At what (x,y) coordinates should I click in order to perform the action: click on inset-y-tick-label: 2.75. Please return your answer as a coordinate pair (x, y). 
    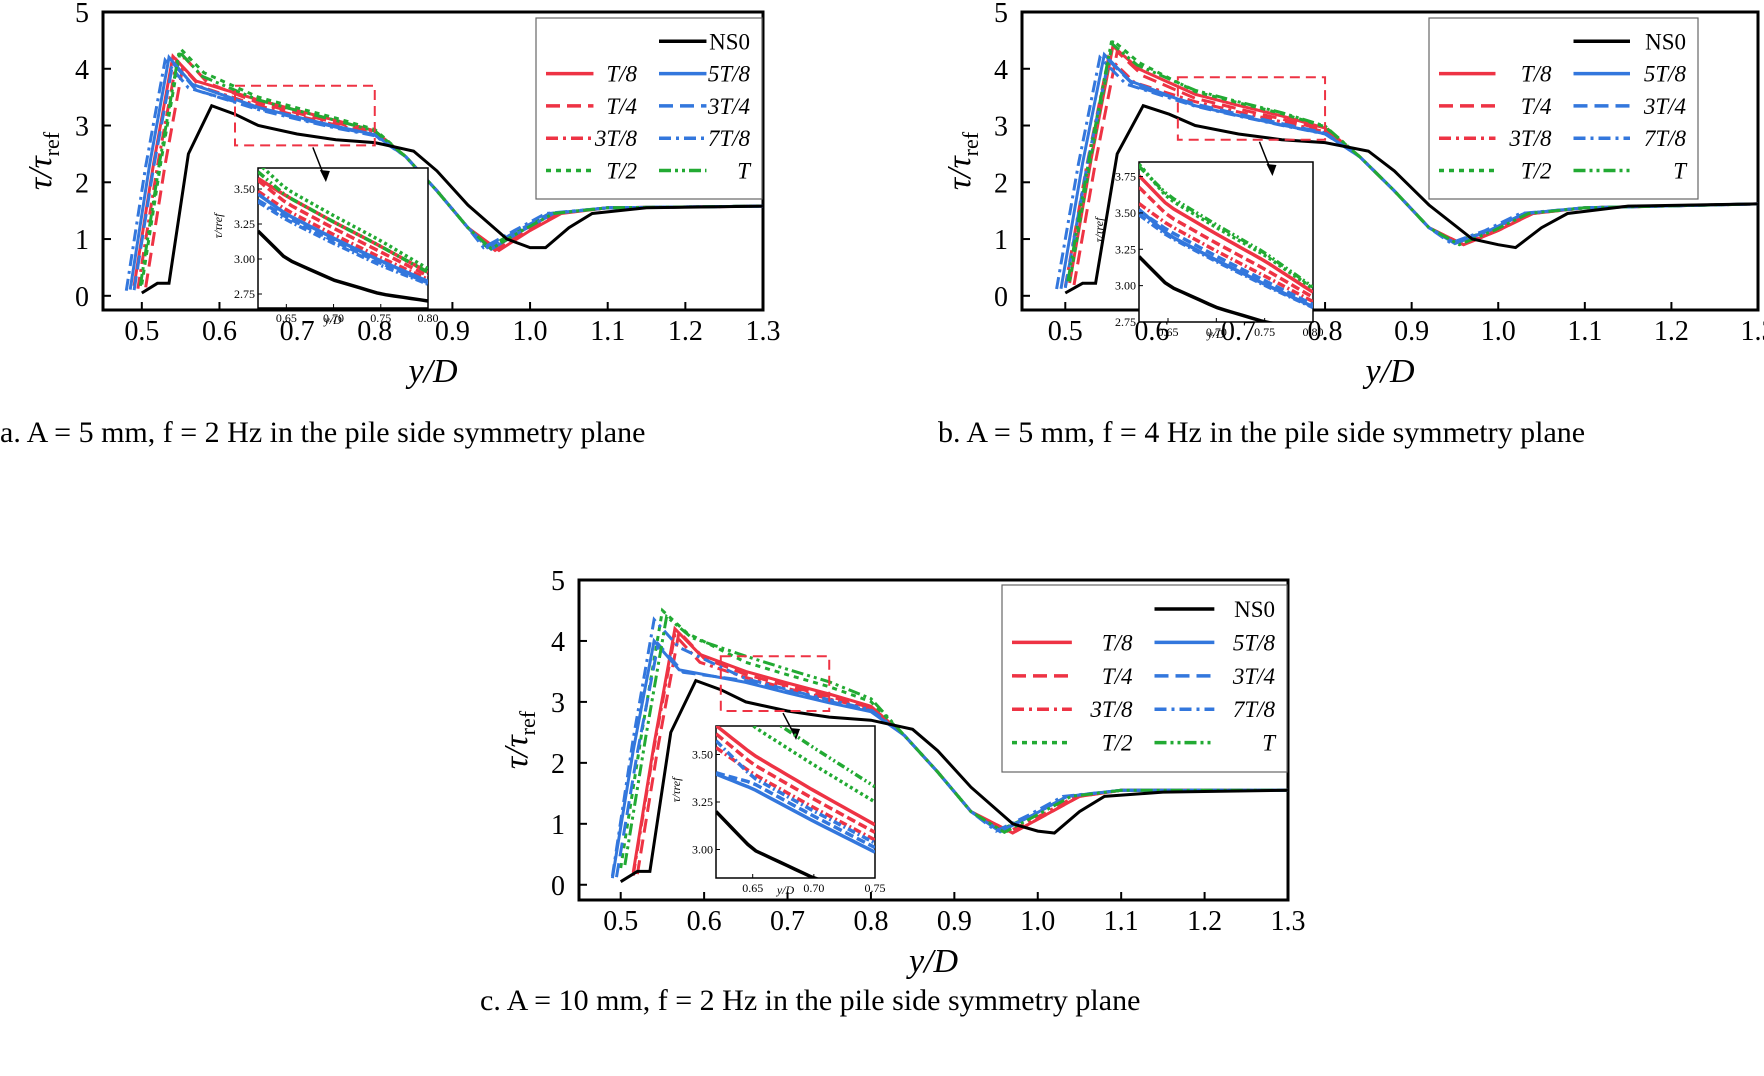
    Looking at the image, I should click on (244, 294).